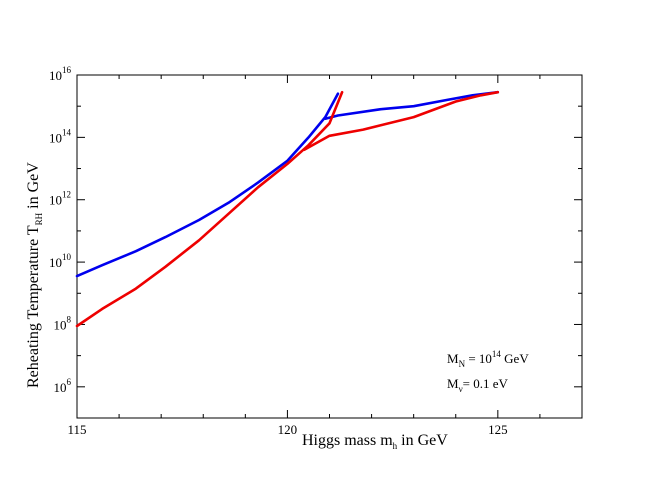 The image size is (654, 491). I want to click on y-axis-label-main: Reheating Temperature T, so click(33, 306).